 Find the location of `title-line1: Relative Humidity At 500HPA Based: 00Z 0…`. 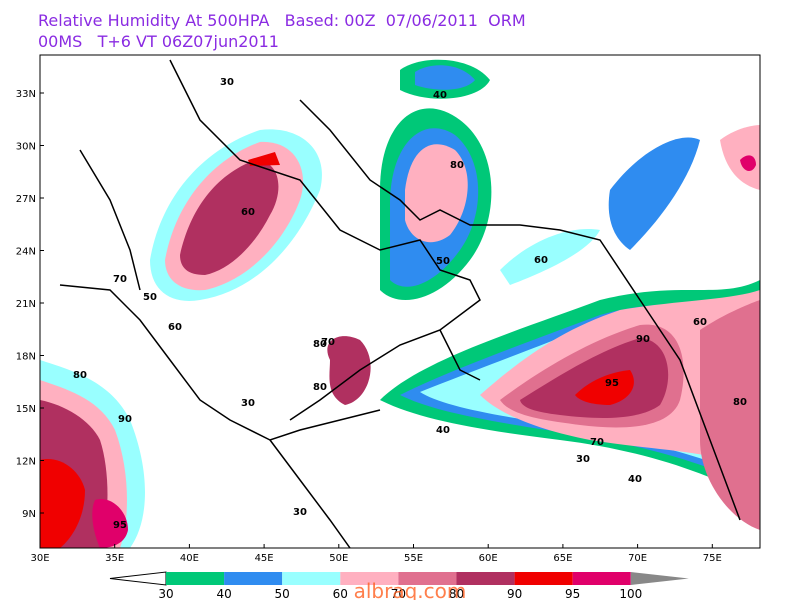

title-line1: Relative Humidity At 500HPA Based: 00Z 0… is located at coordinates (282, 20).